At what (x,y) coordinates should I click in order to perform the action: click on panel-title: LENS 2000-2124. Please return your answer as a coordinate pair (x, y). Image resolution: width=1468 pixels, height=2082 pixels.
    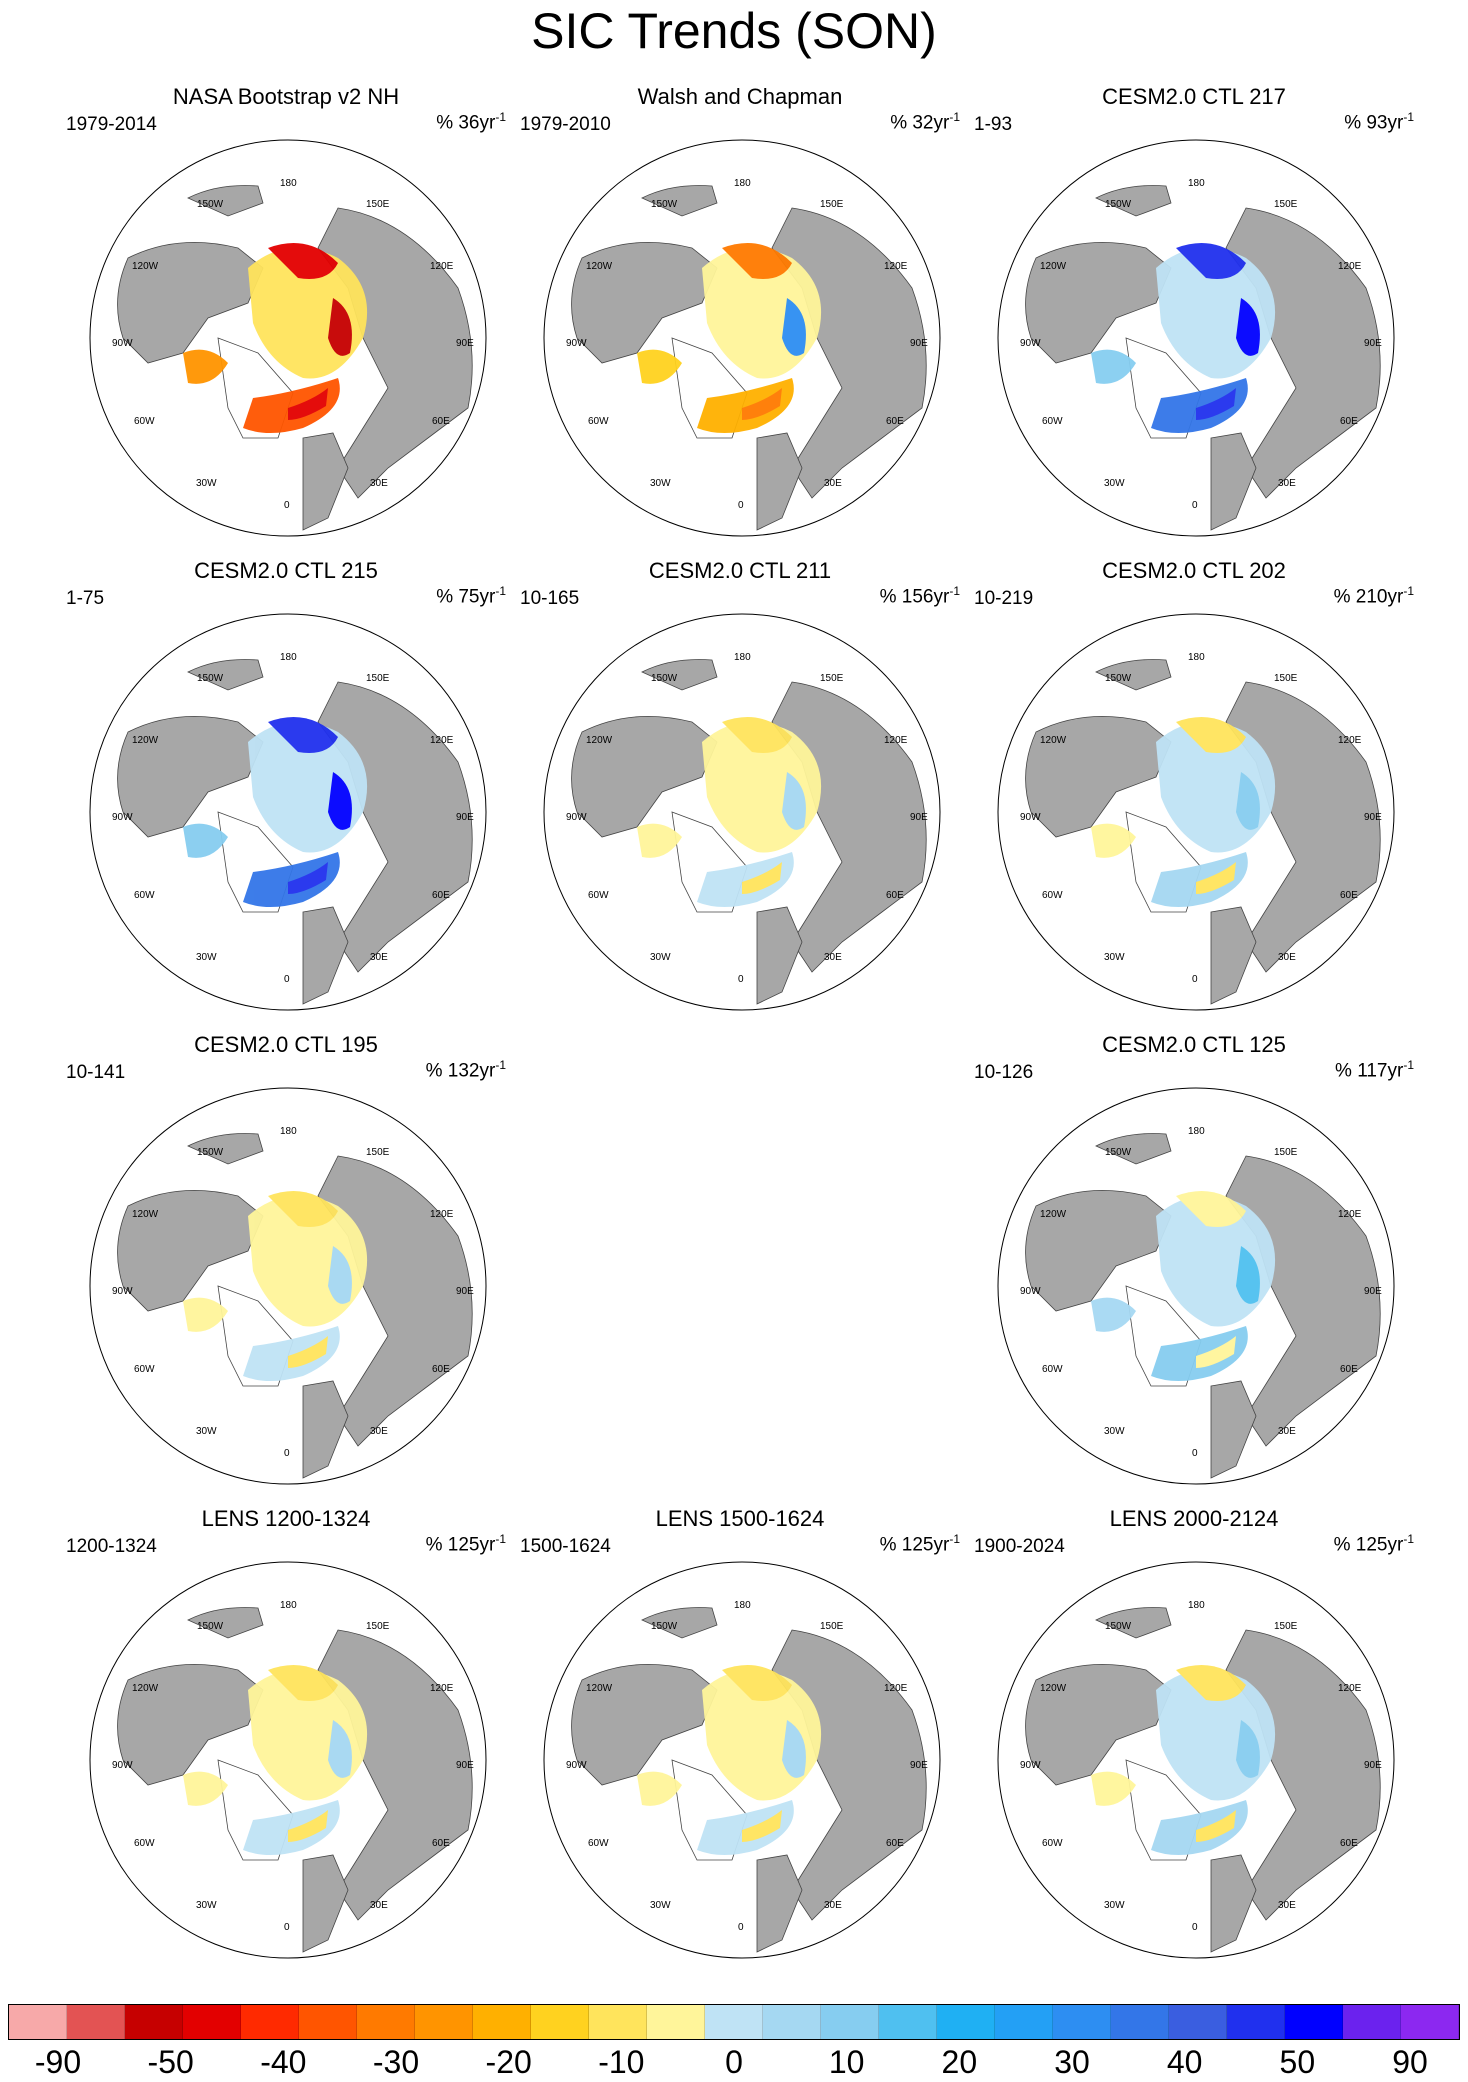
    Looking at the image, I should click on (1194, 1518).